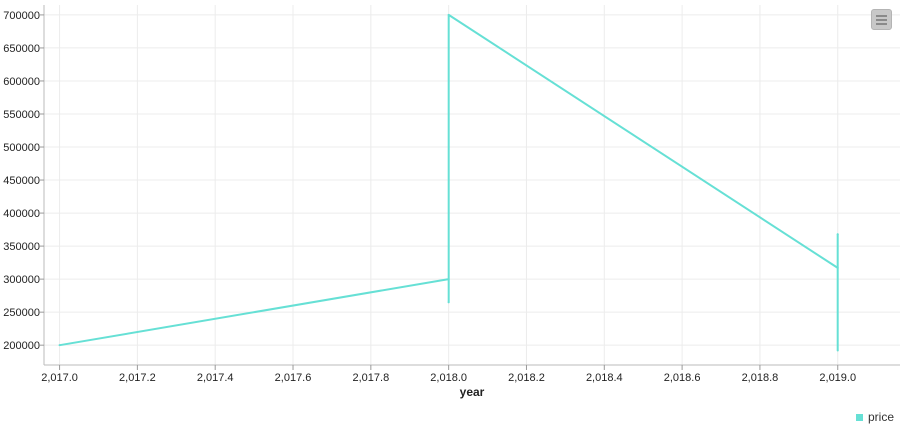 The width and height of the screenshot is (901, 435). Describe the element at coordinates (21, 115) in the screenshot. I see `y-tick-label: 550000` at that location.